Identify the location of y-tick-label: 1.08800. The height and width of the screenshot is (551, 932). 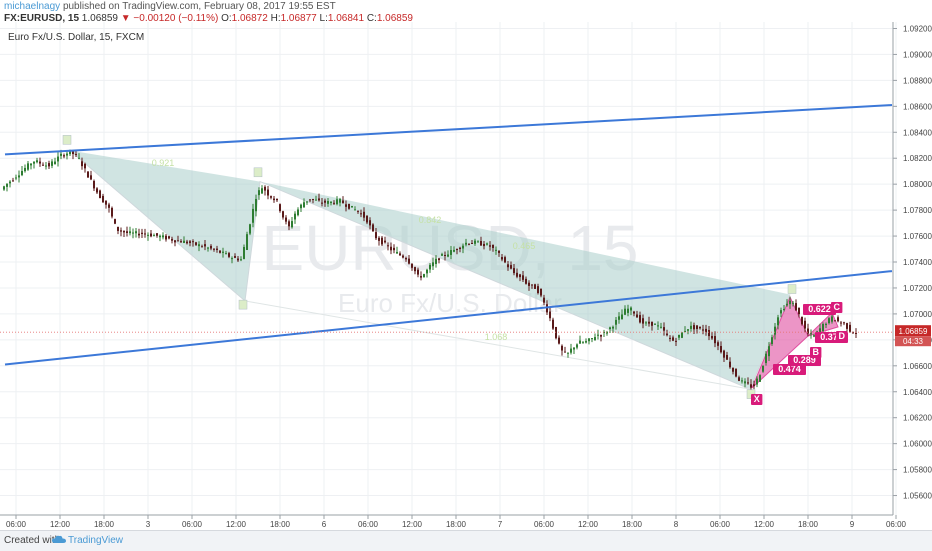
(917, 80).